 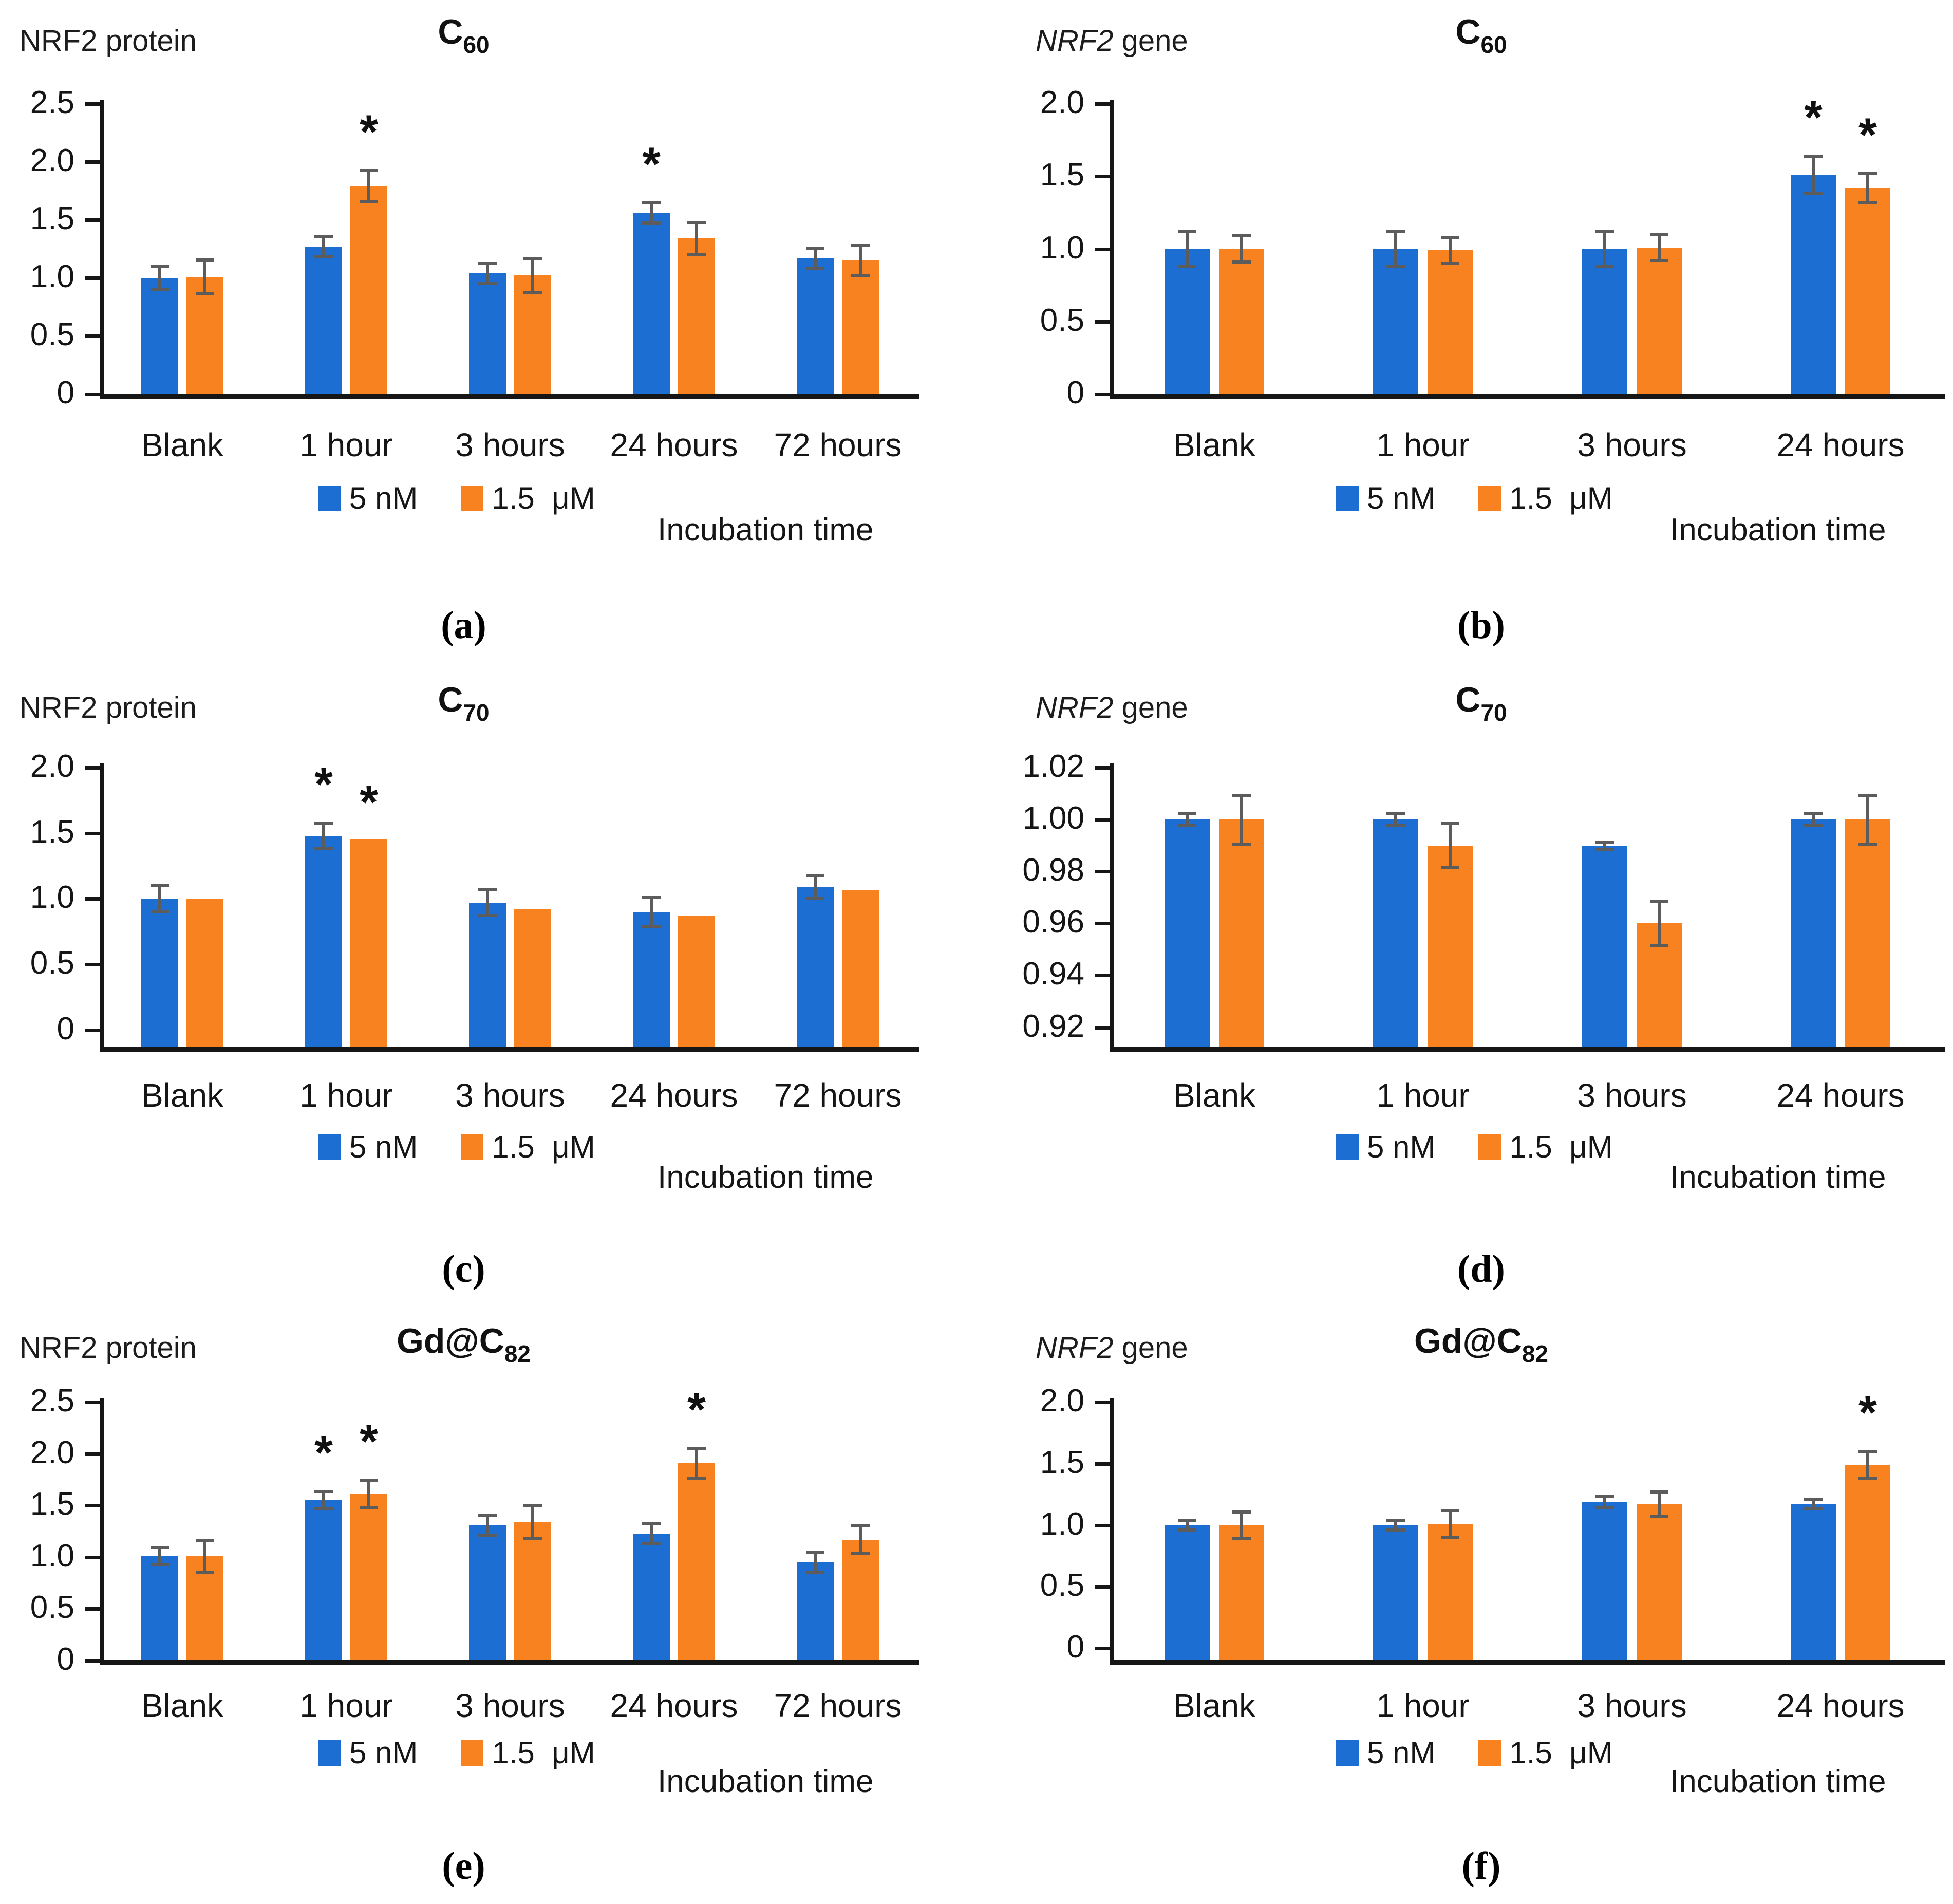 What do you see at coordinates (476, 44) in the screenshot?
I see `chart-title-subscript: 60` at bounding box center [476, 44].